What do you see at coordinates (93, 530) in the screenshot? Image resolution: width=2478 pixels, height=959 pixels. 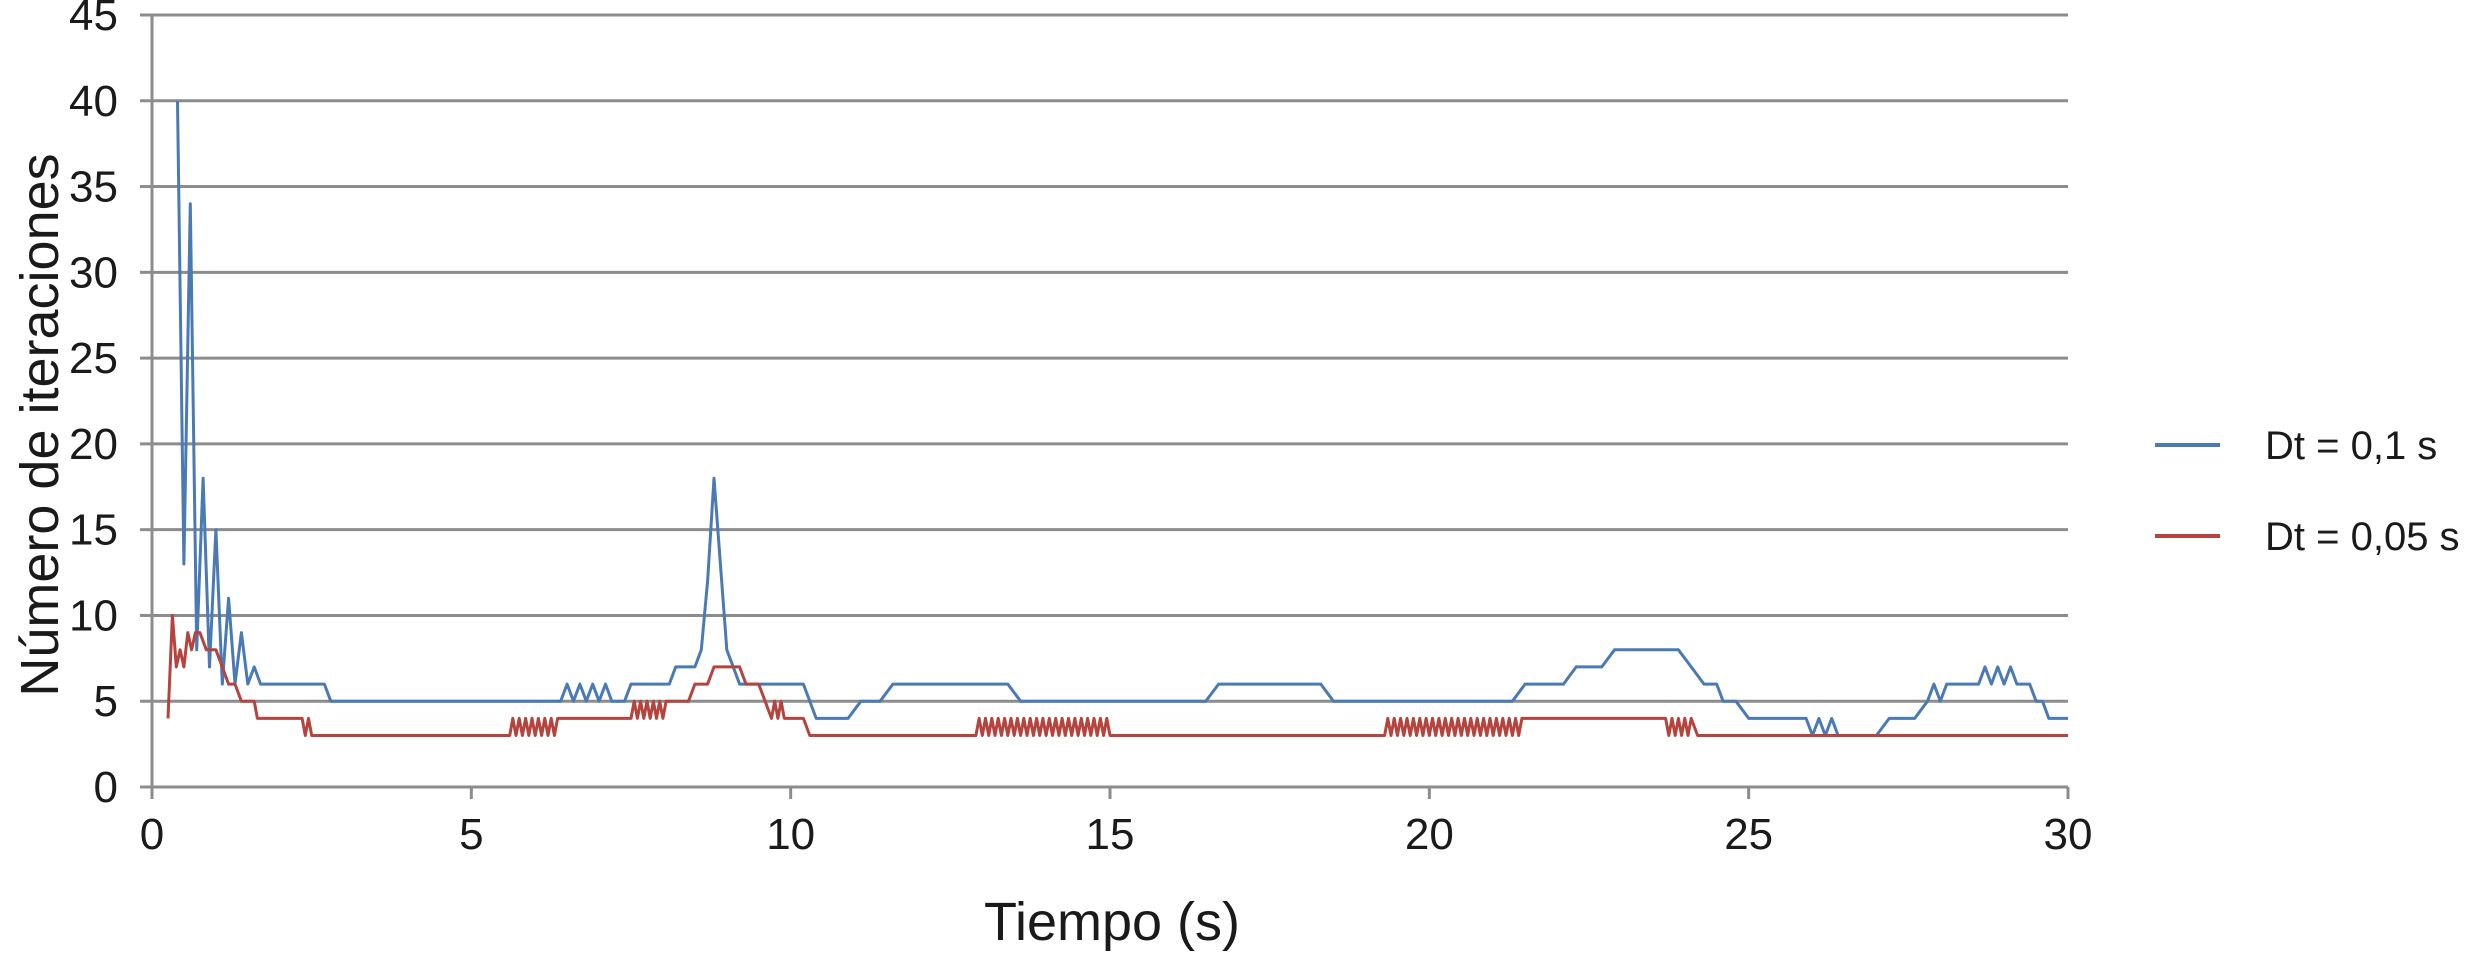 I see `y-tick-label-15: 15` at bounding box center [93, 530].